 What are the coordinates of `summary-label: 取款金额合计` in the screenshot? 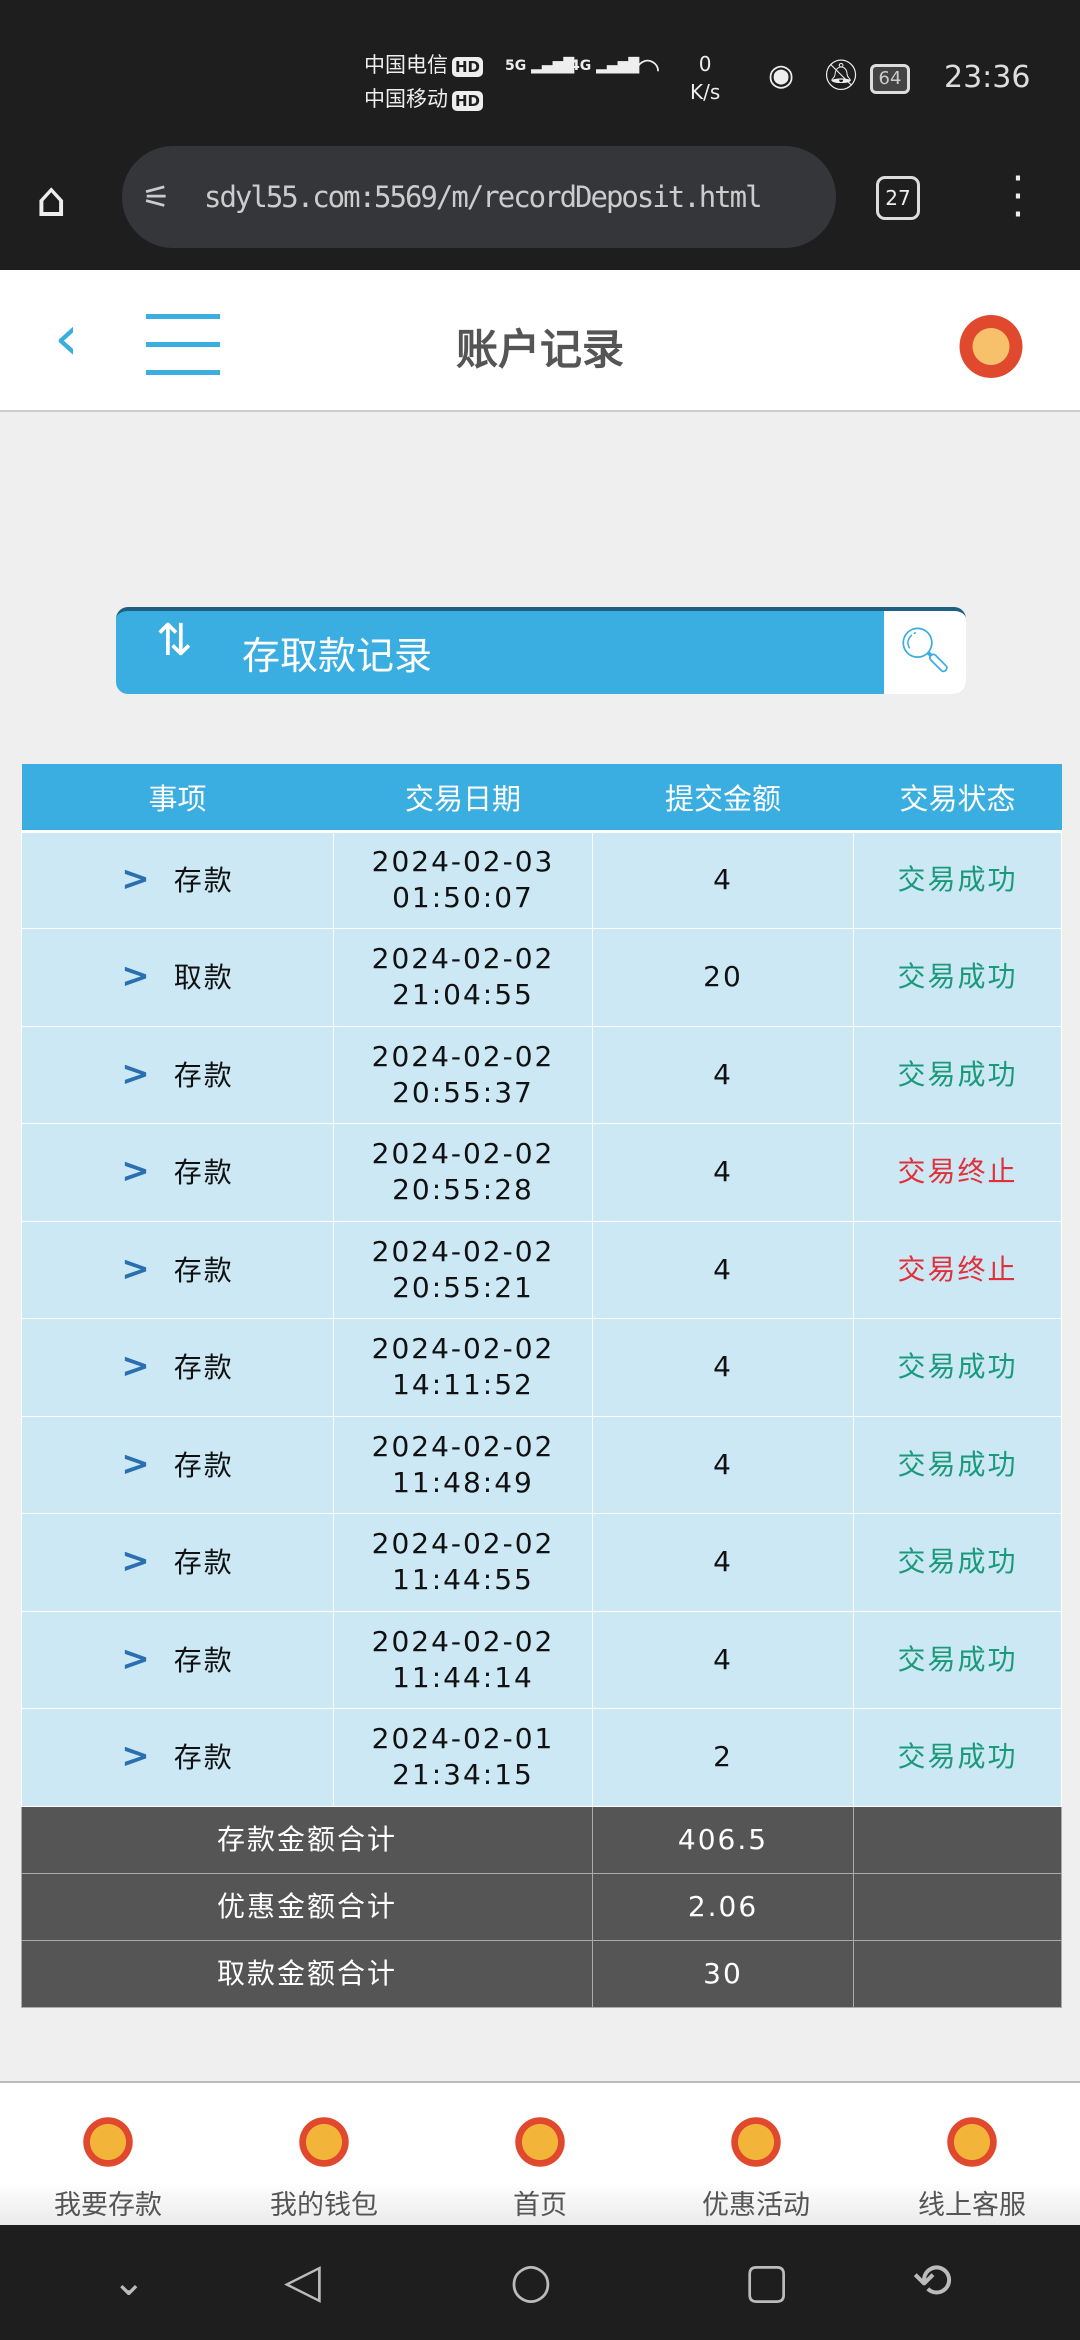 It's located at (307, 1973).